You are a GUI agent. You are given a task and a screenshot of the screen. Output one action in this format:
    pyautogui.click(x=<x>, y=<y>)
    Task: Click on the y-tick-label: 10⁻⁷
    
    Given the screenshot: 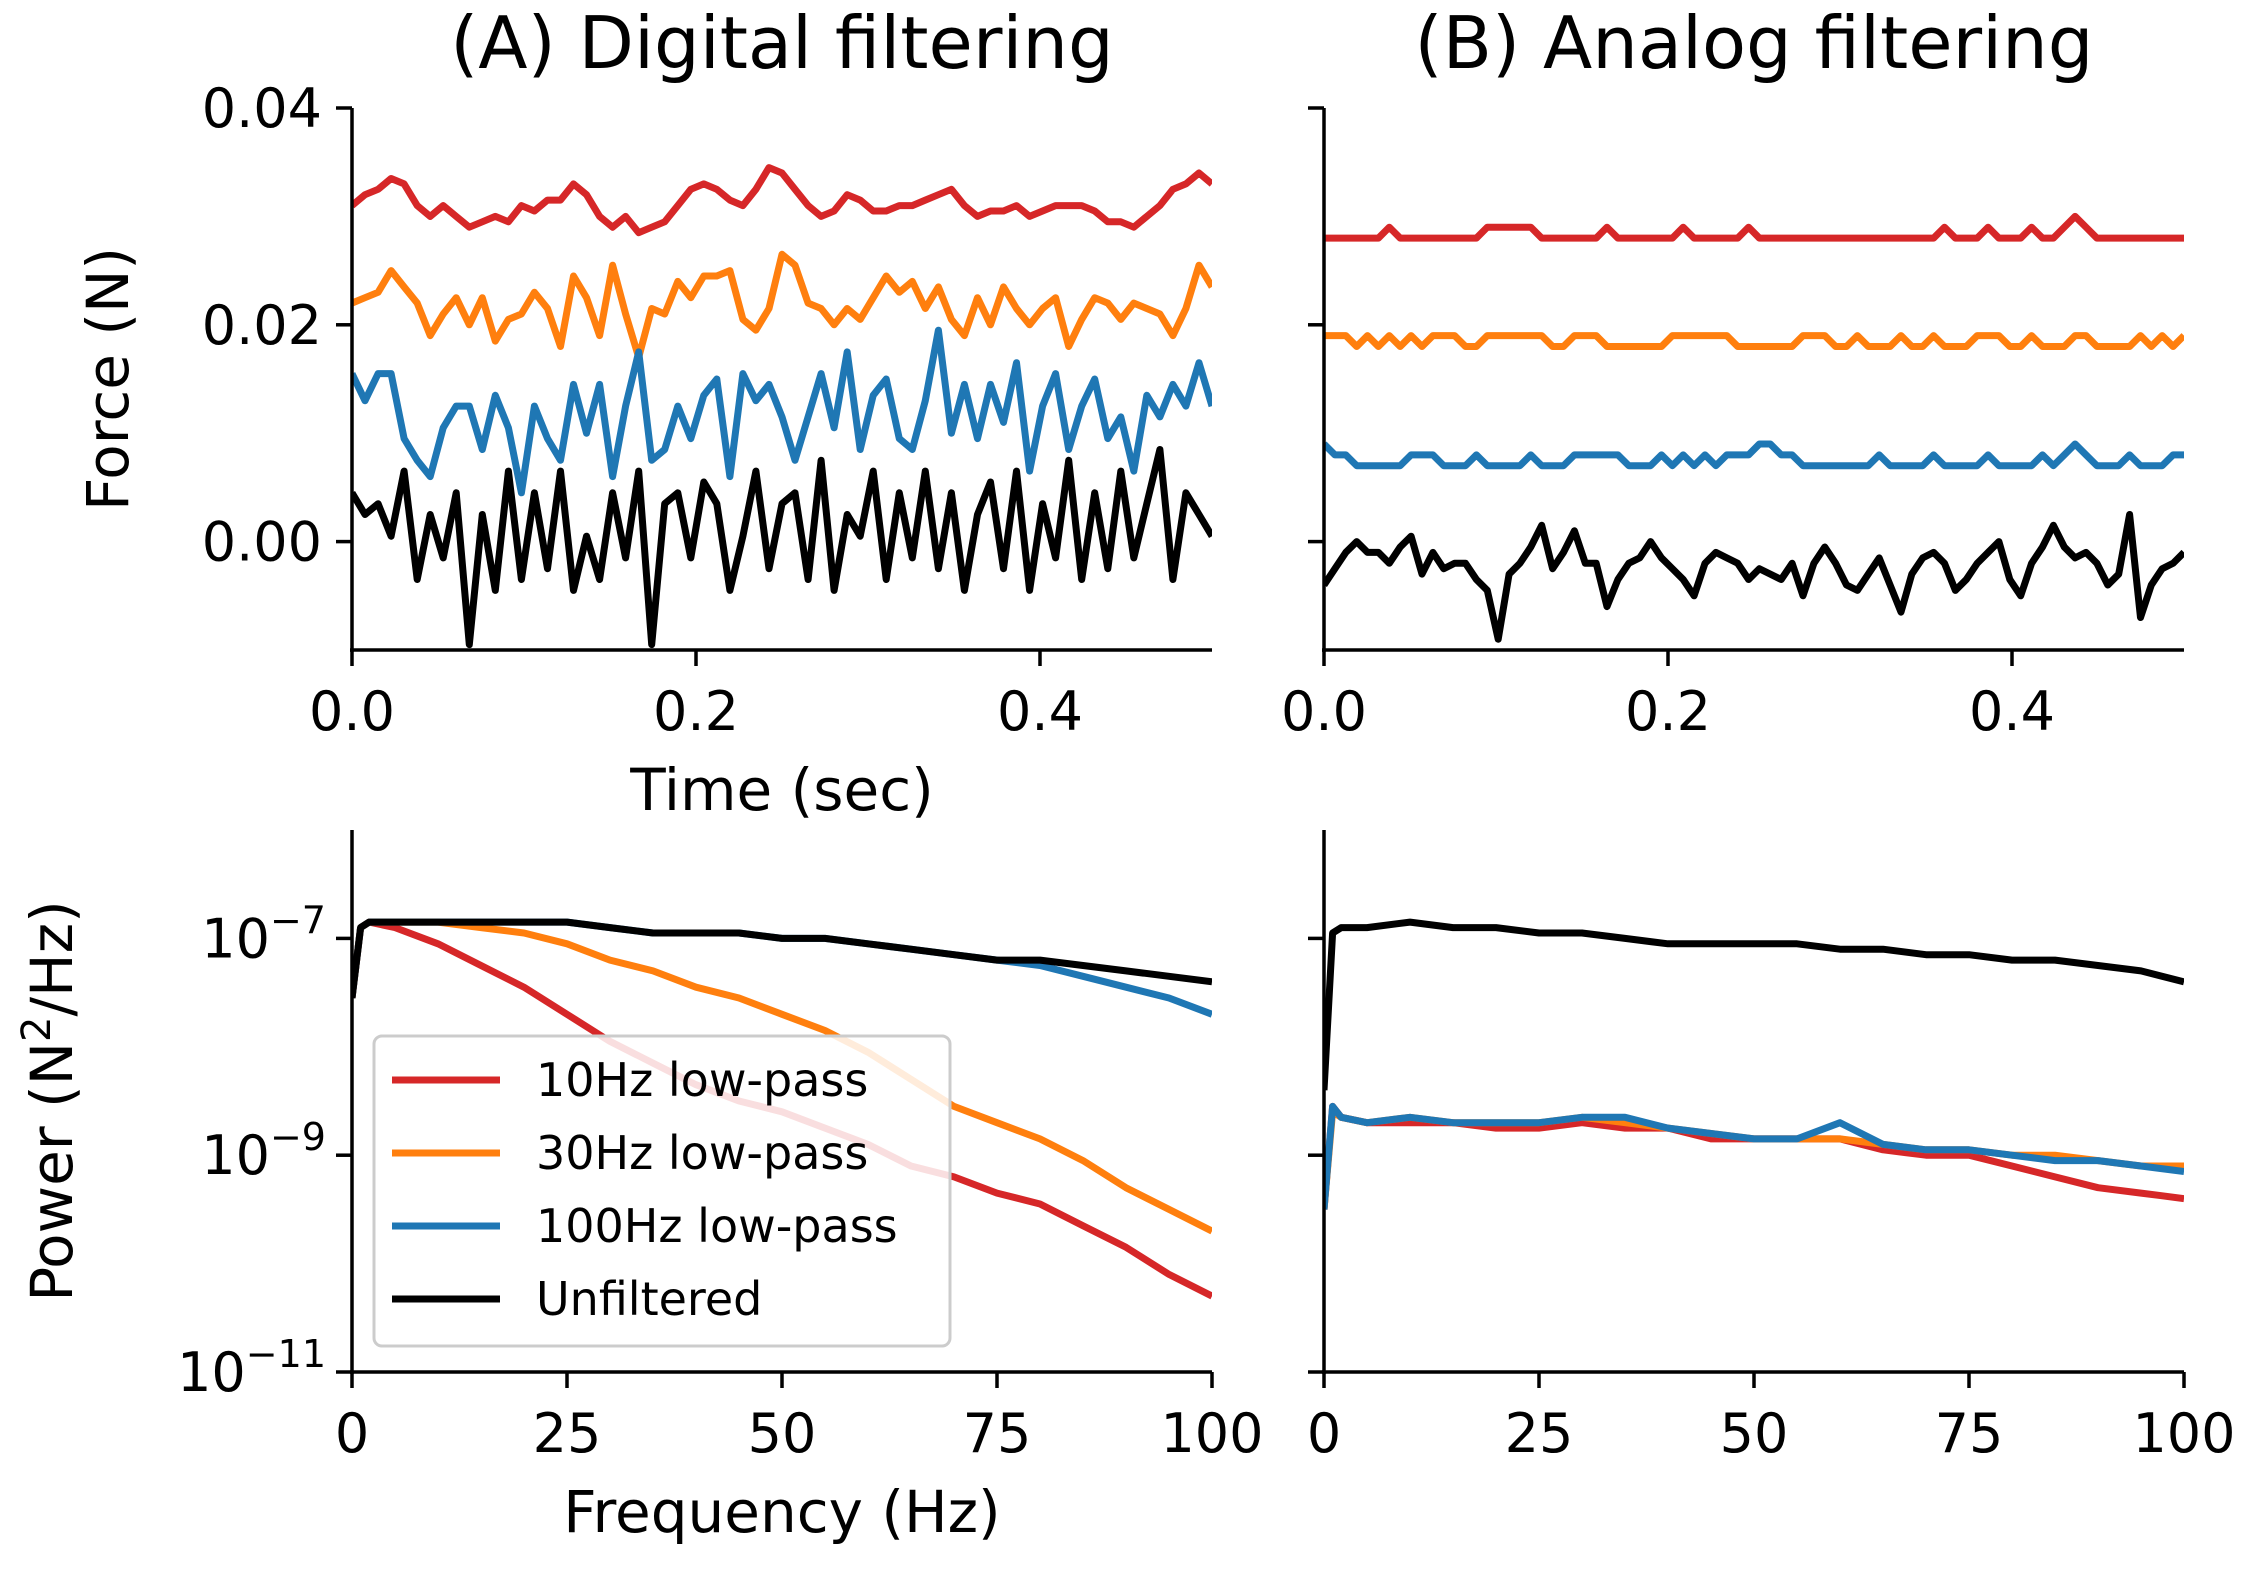 What is the action you would take?
    pyautogui.click(x=263, y=934)
    